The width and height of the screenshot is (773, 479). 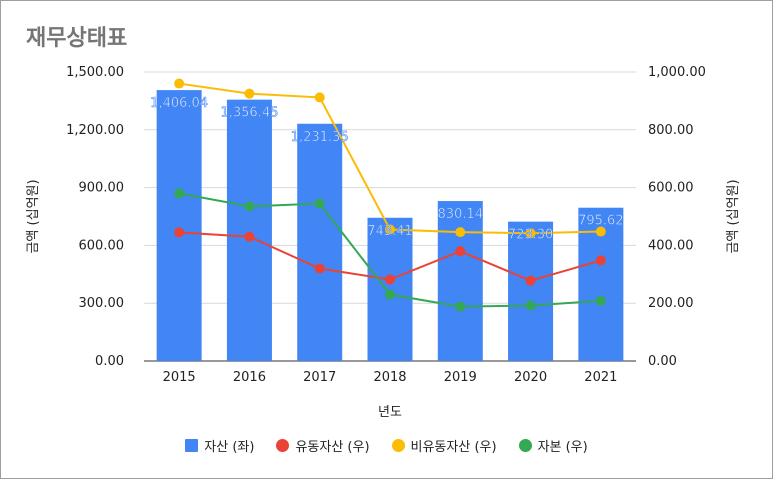 I want to click on legend-item: 자본 (우), so click(x=553, y=445).